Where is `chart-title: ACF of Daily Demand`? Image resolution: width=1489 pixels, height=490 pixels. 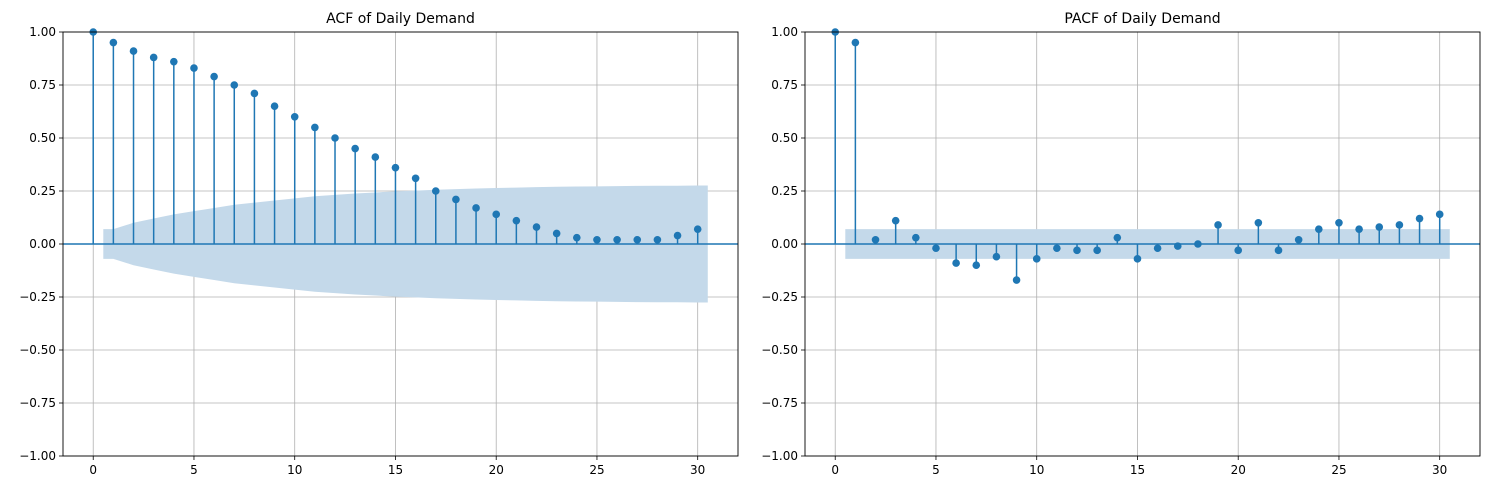
chart-title: ACF of Daily Demand is located at coordinates (400, 19).